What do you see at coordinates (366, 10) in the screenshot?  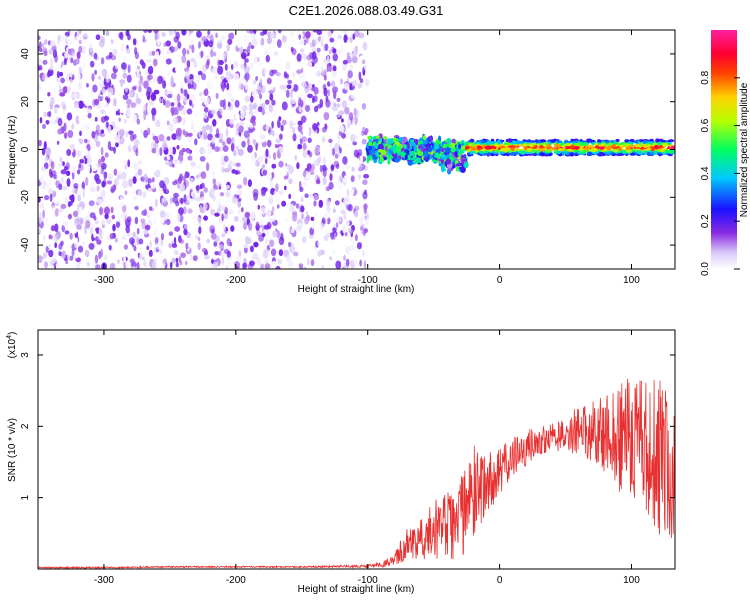 I see `figure-title: C2E1.2026.088.03.49.G31` at bounding box center [366, 10].